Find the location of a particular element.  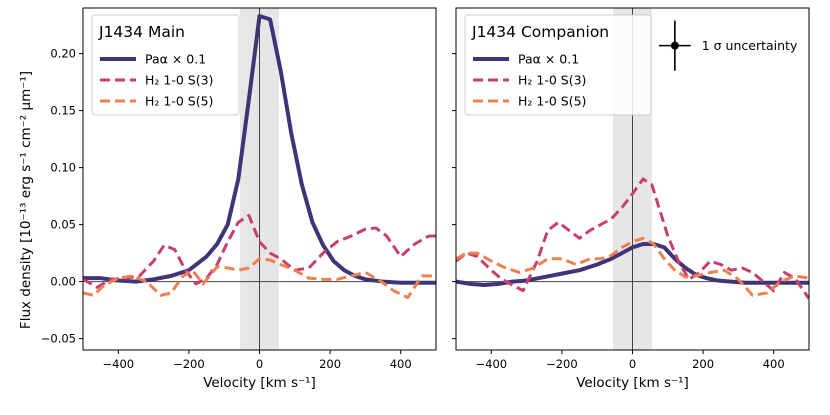

y-tick-label: 0.20 is located at coordinates (63, 54).